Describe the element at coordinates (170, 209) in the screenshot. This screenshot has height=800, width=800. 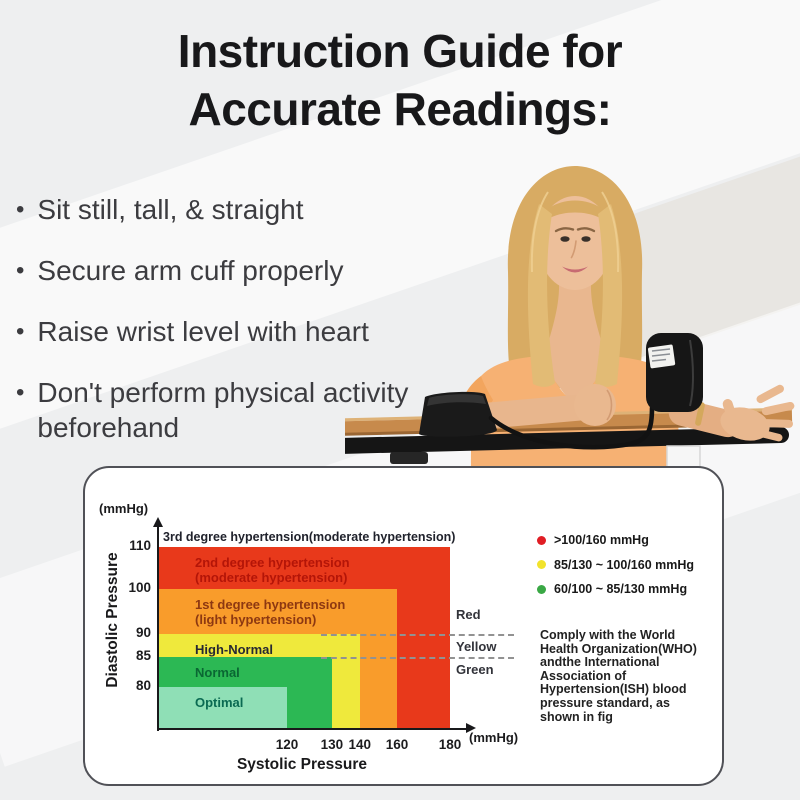
I see `instruction-text: Sit still, tall, & straight` at that location.